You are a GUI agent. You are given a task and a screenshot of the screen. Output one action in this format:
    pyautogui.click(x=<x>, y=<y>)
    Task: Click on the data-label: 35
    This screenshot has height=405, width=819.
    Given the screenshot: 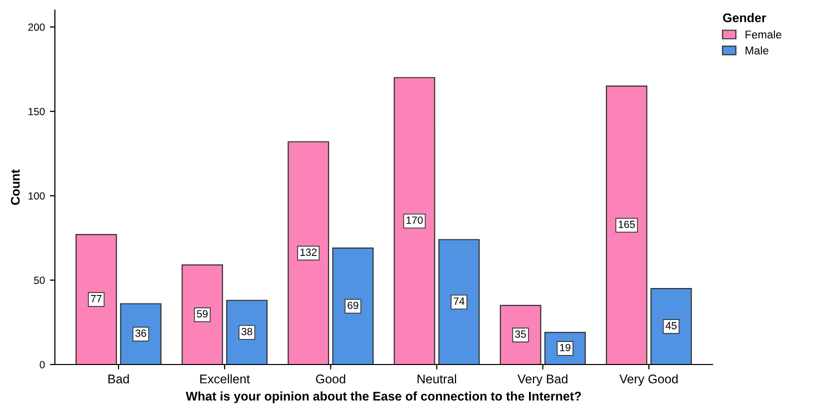 What is the action you would take?
    pyautogui.click(x=520, y=334)
    